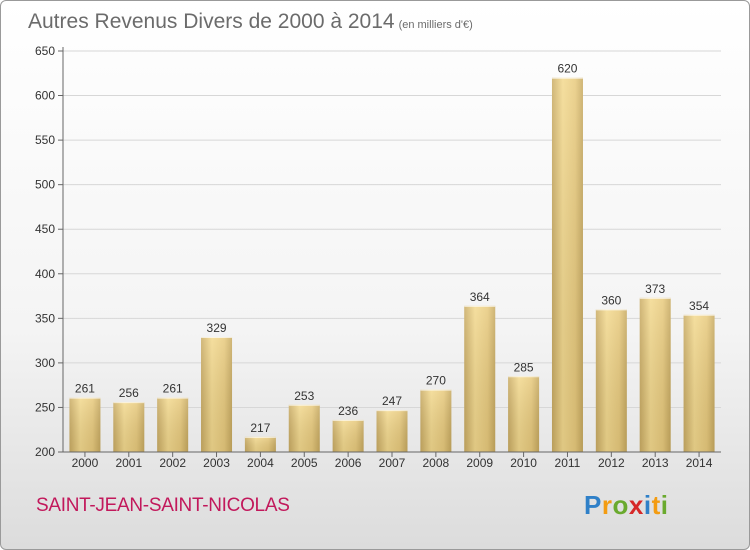  What do you see at coordinates (260, 463) in the screenshot?
I see `x-tick-label: 2004` at bounding box center [260, 463].